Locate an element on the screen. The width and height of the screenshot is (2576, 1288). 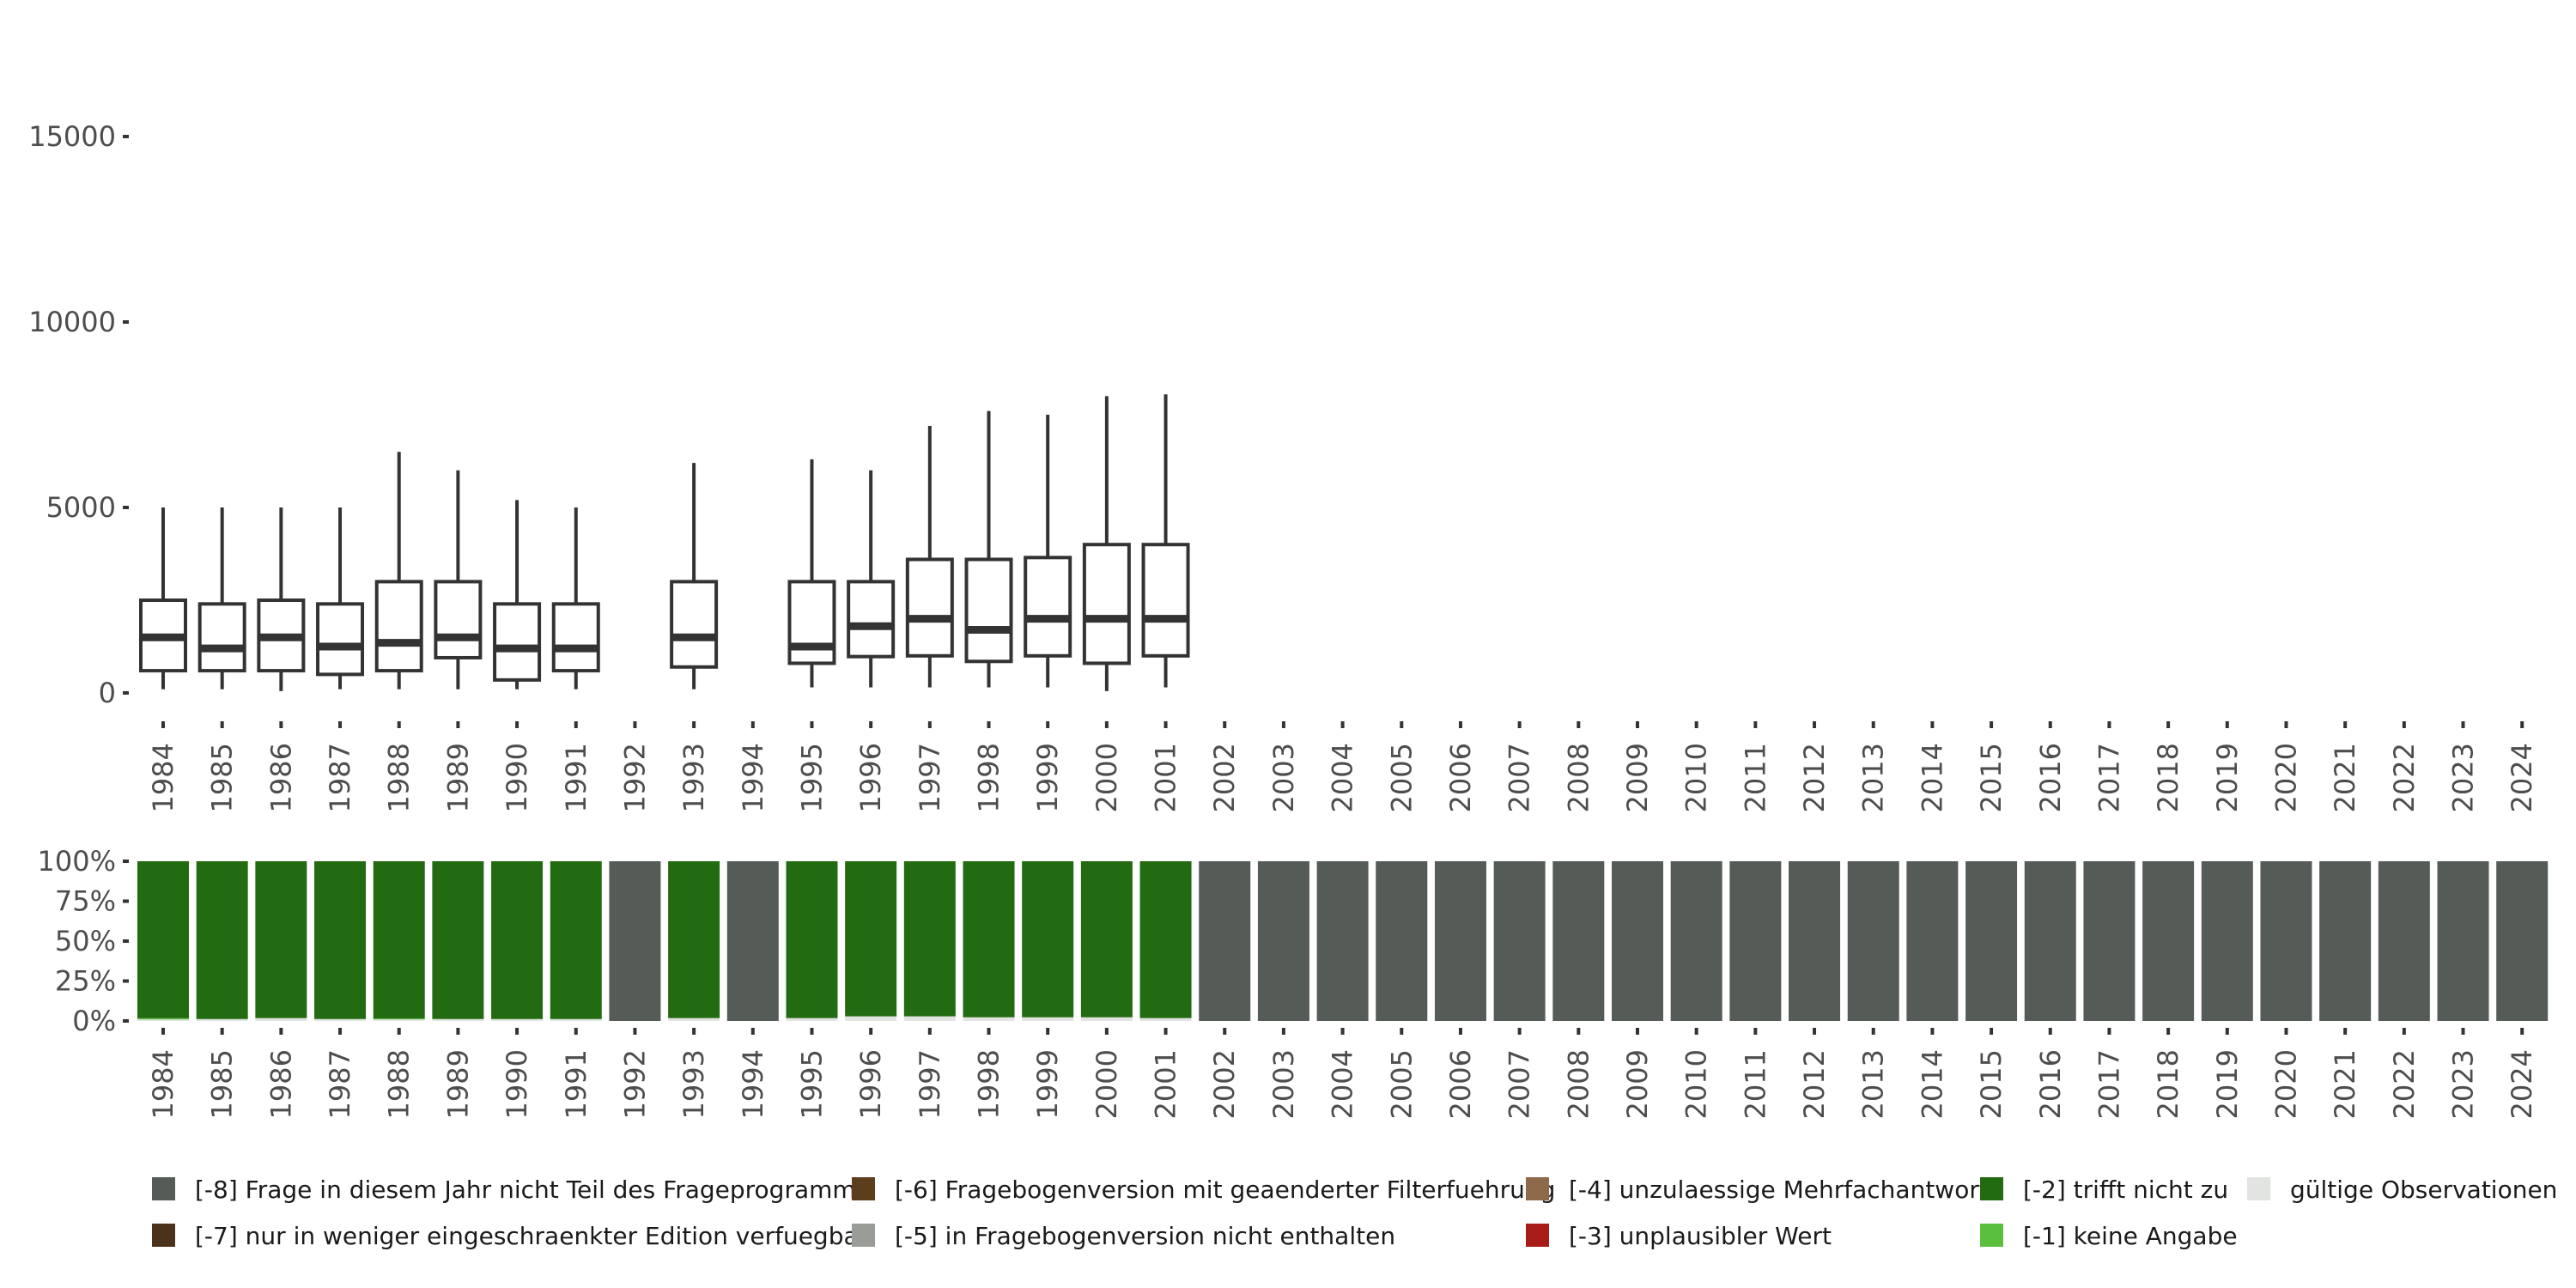
x-tick-label: 2012 is located at coordinates (1814, 777).